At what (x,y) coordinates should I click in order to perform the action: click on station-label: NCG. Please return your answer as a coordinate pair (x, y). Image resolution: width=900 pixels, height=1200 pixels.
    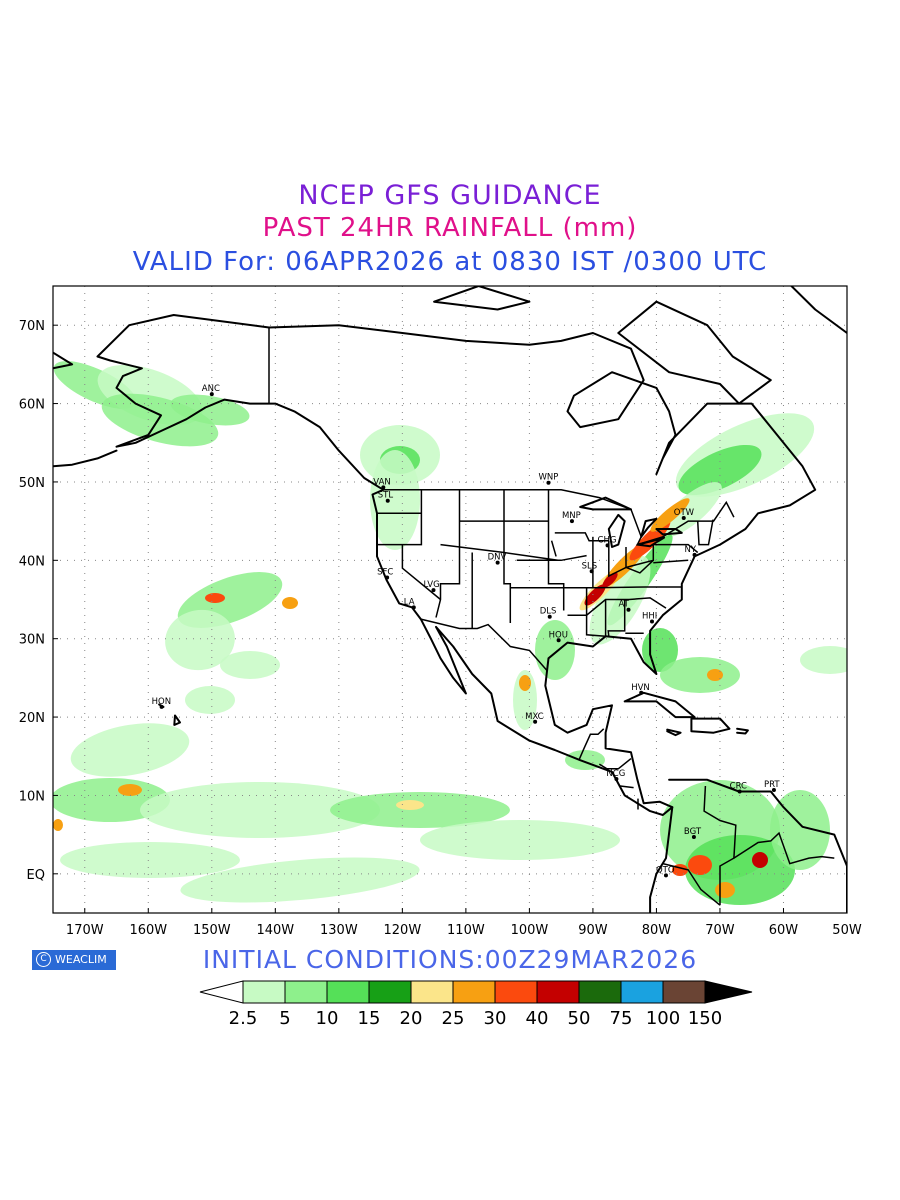
    Looking at the image, I should click on (615, 774).